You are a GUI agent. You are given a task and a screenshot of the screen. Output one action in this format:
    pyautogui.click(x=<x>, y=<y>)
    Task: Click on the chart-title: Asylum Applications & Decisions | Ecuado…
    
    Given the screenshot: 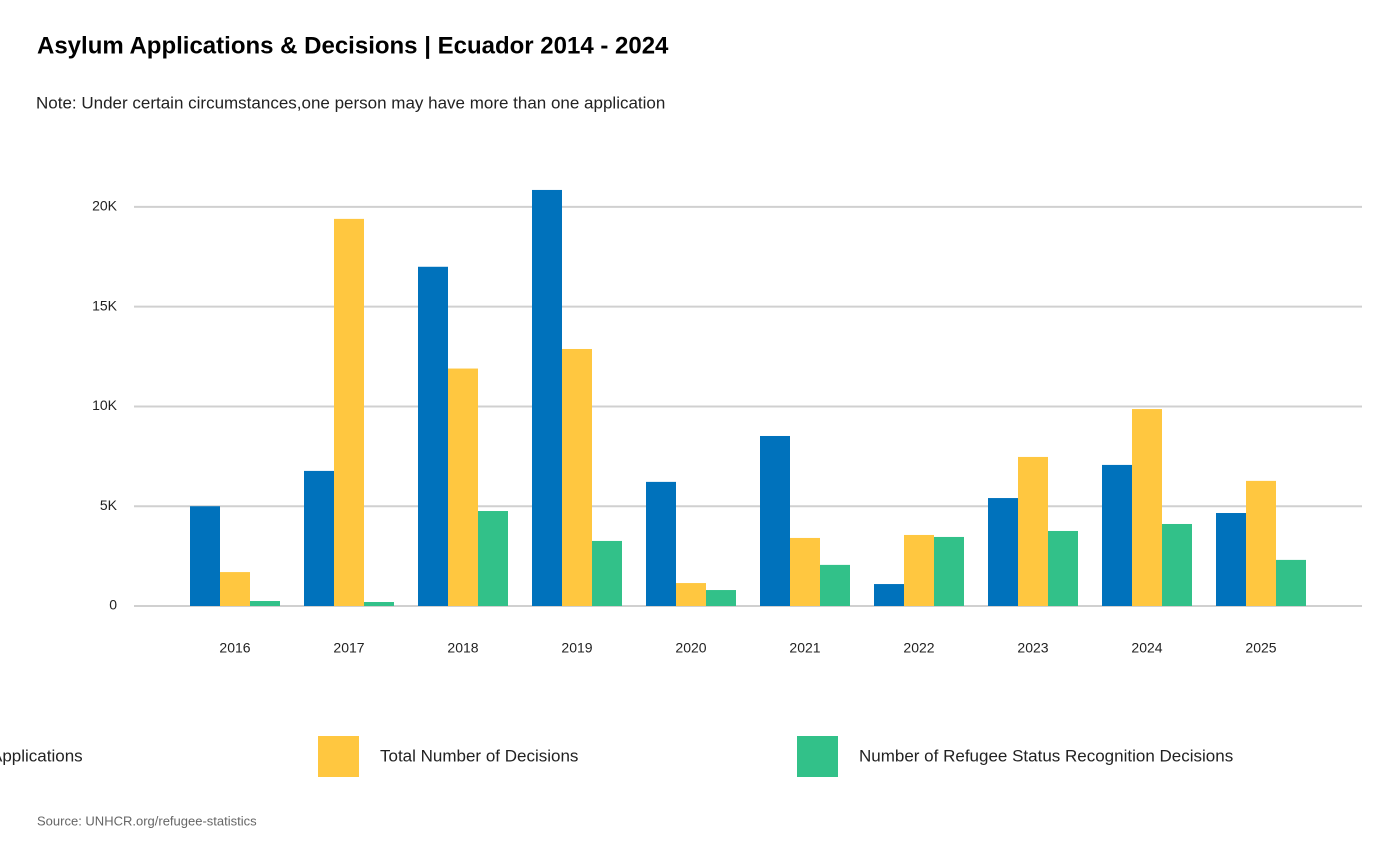 What is the action you would take?
    pyautogui.click(x=353, y=45)
    